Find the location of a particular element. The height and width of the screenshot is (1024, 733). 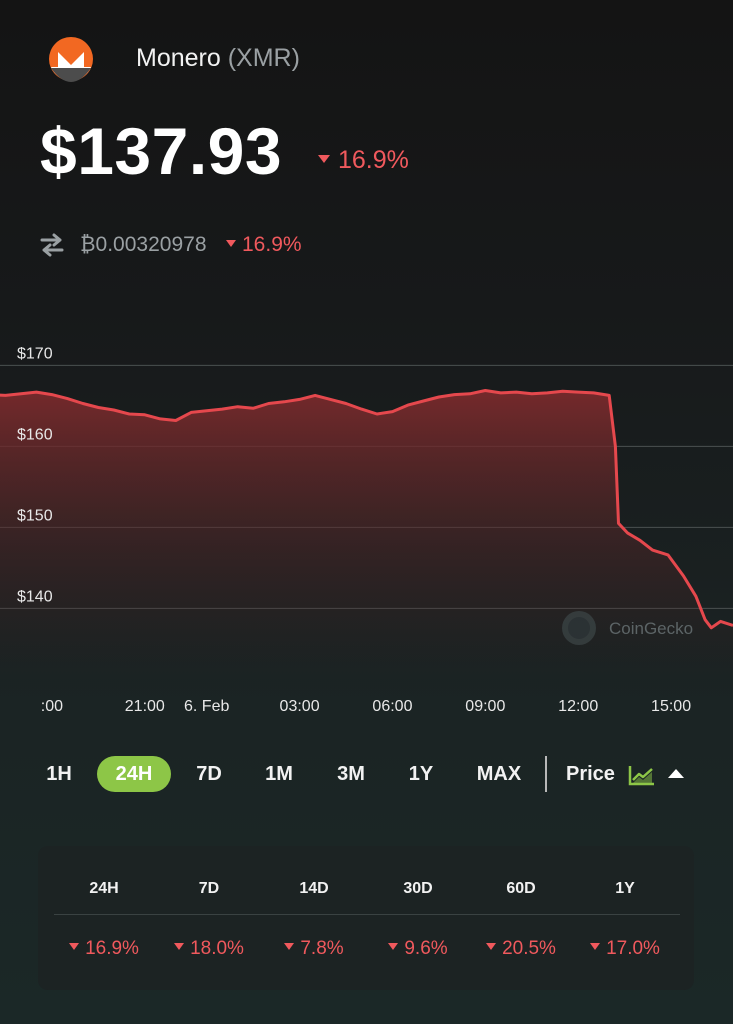

performance-value: 20.5% is located at coordinates (521, 949).